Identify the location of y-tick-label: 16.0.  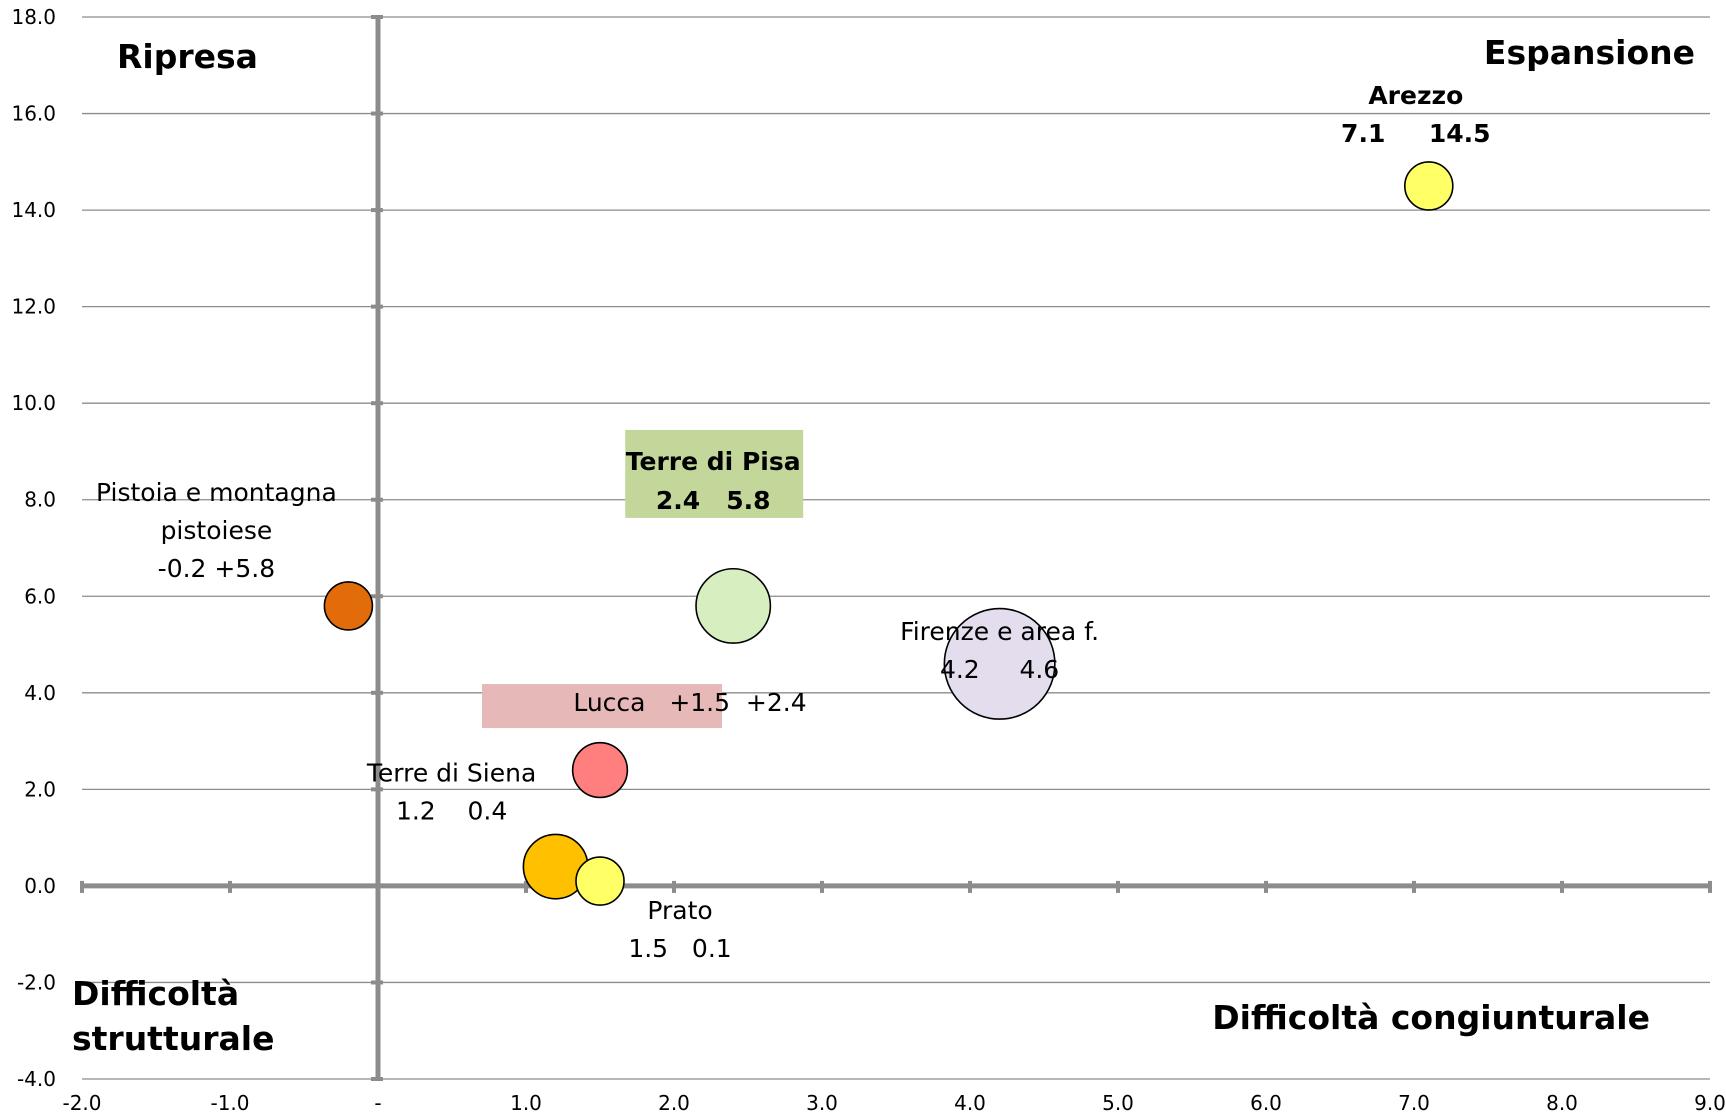
(33, 114).